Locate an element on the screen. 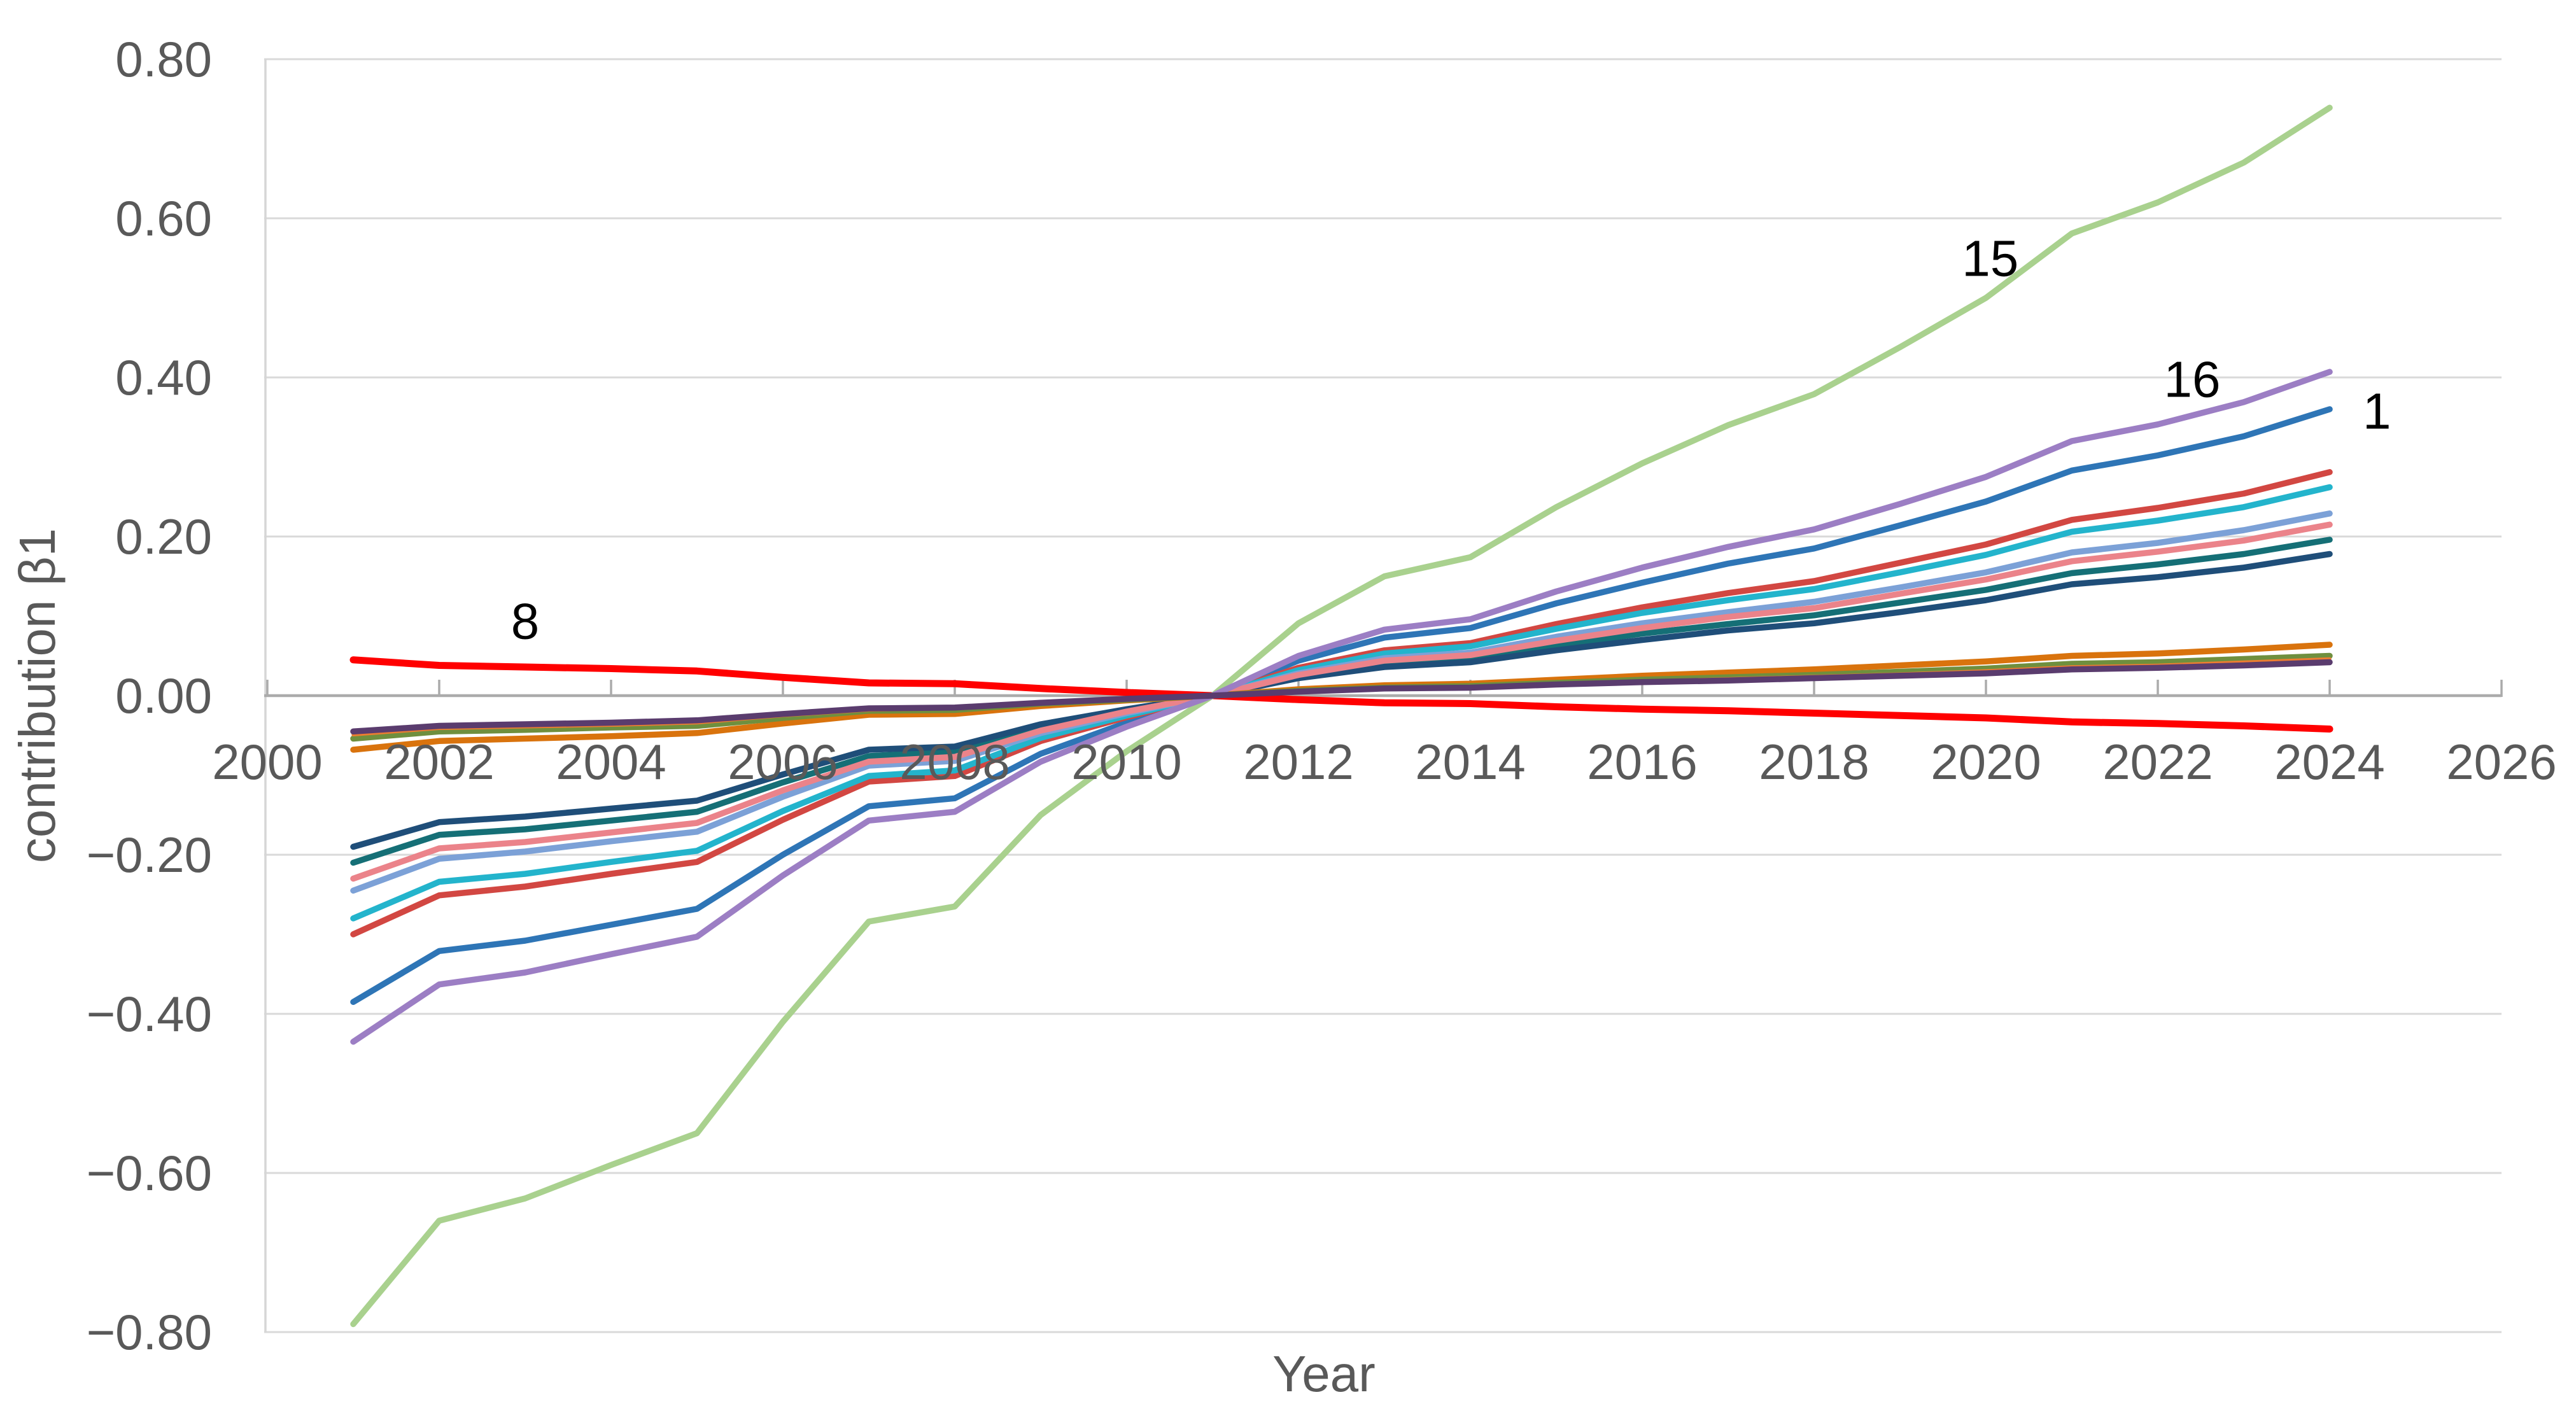 This screenshot has width=2576, height=1411. series-number-label: 8 is located at coordinates (526, 621).